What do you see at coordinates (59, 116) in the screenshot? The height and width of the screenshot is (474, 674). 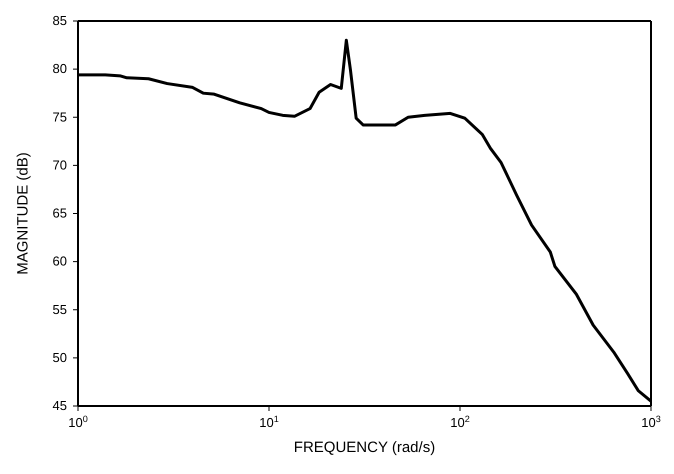 I see `y-tick-label: 75` at bounding box center [59, 116].